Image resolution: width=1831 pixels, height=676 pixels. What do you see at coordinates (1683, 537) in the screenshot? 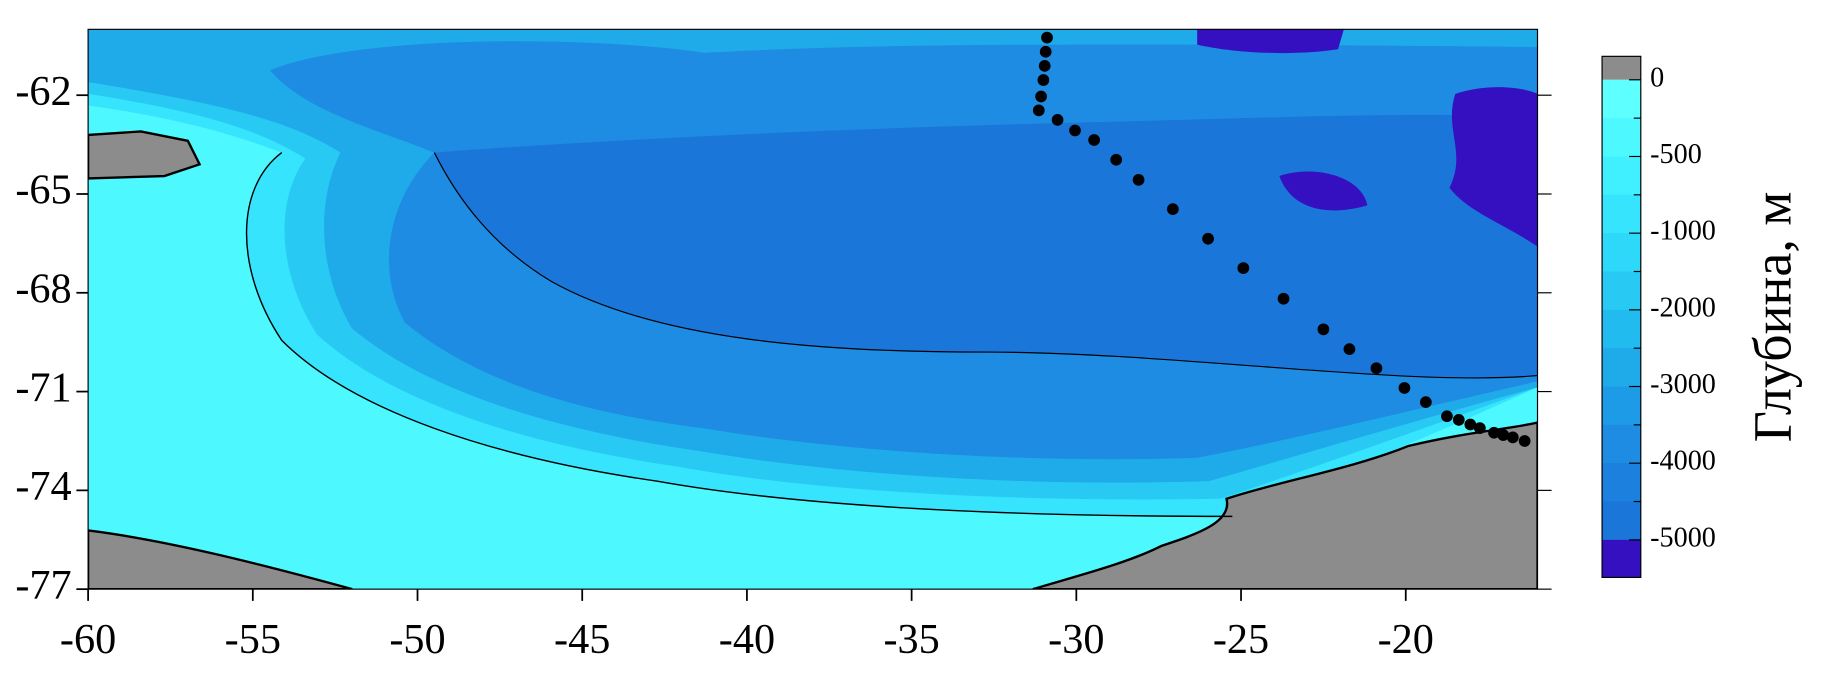
I see `colorbar-tick-label: -5000` at bounding box center [1683, 537].